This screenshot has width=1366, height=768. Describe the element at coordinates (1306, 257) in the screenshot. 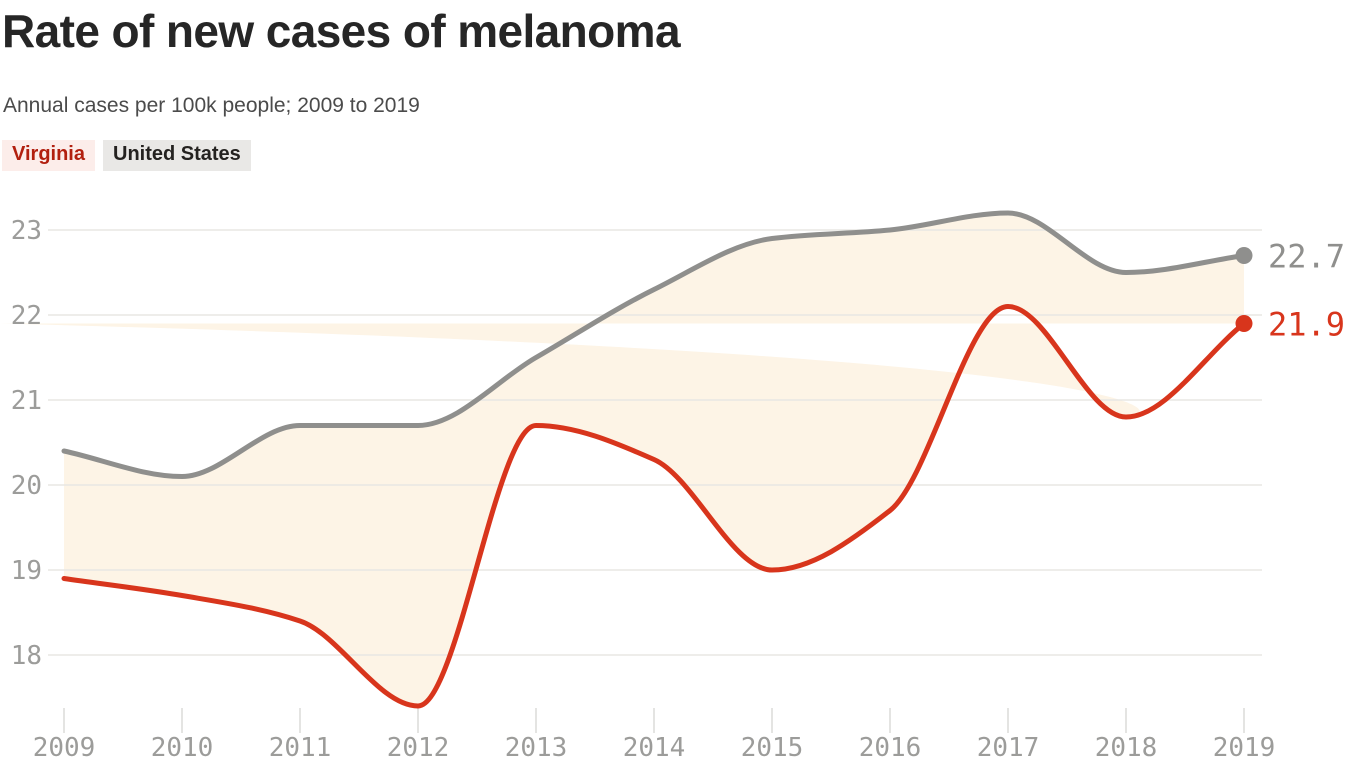

I see `end-value-label-united-states: 22.7` at that location.